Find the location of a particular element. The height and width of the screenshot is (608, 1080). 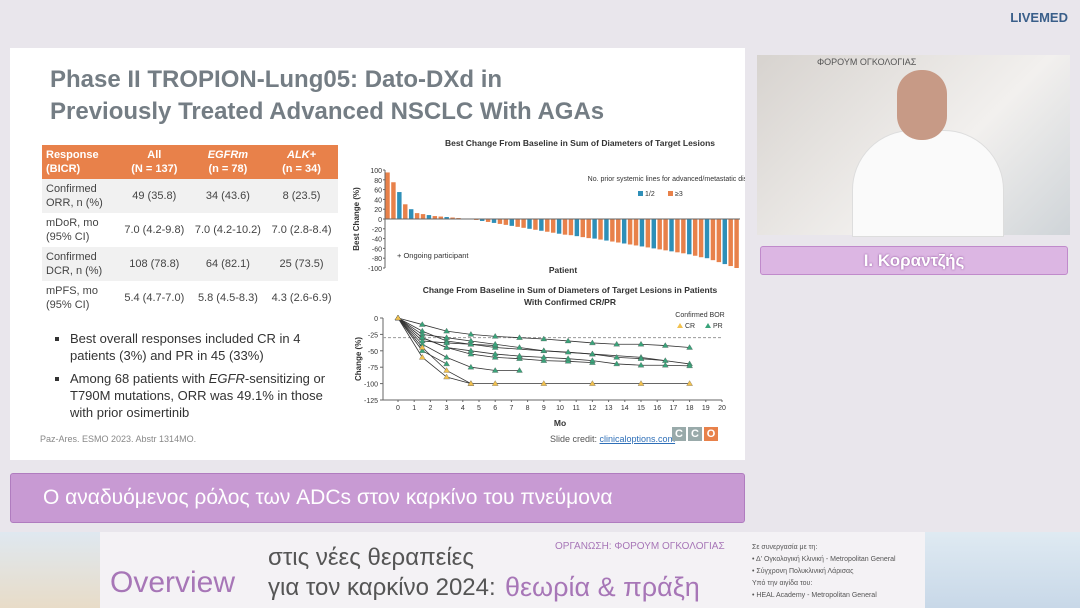

logo-letter: C is located at coordinates (695, 434).